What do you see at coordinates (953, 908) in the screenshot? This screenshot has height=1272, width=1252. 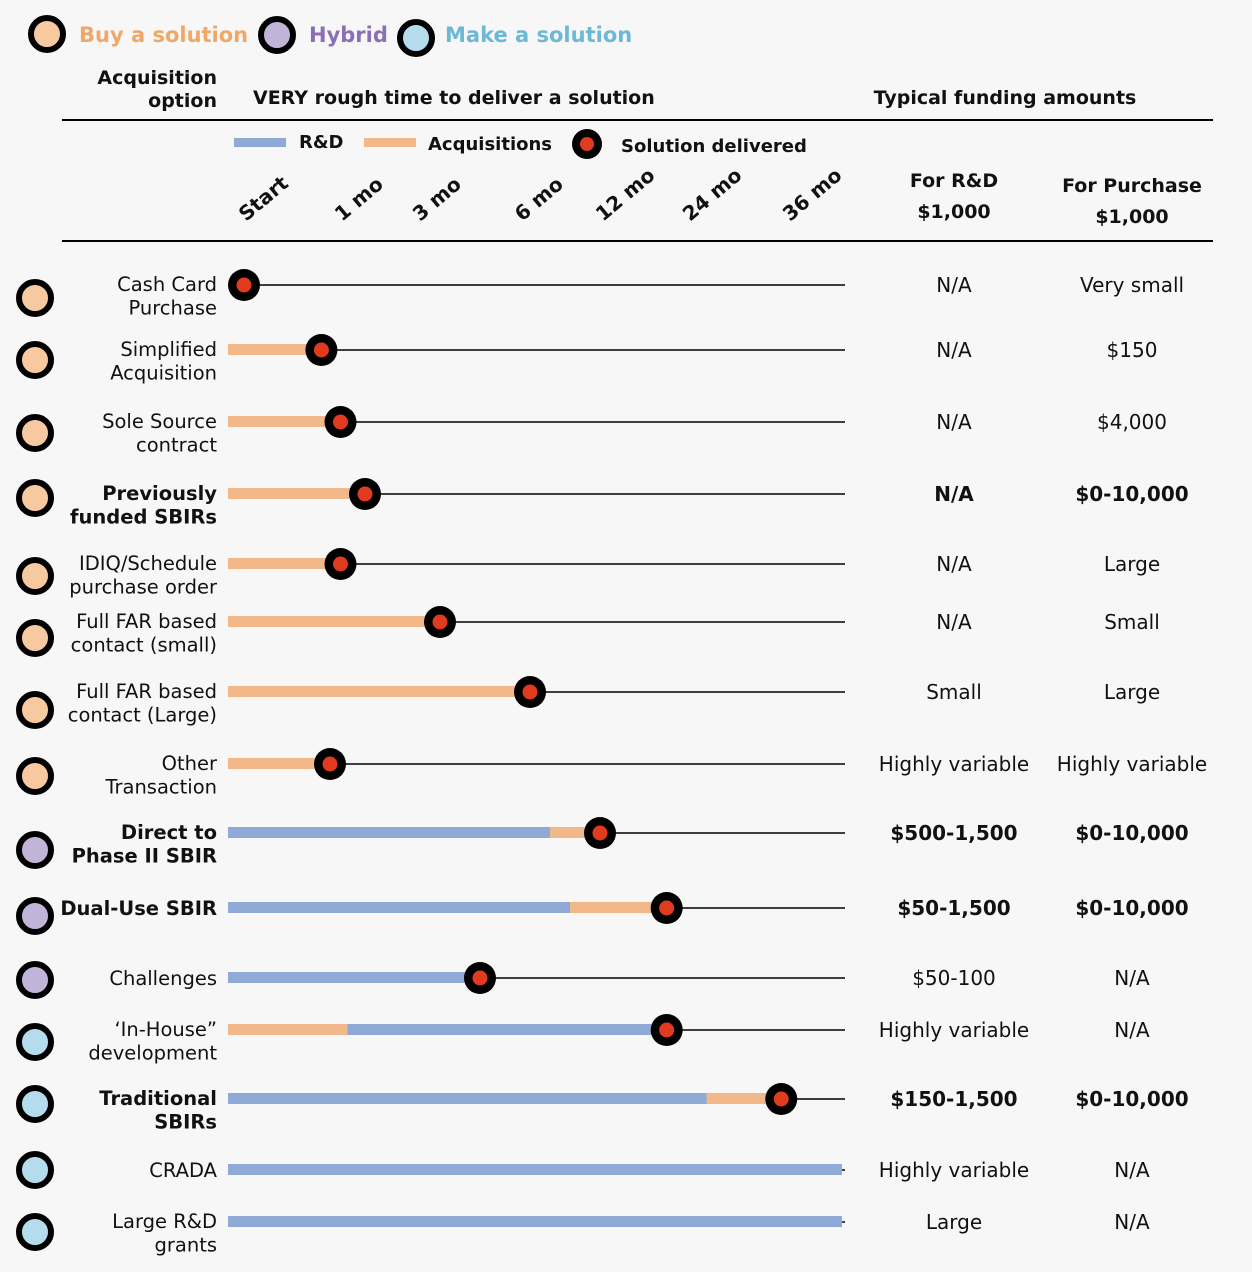 I see `rnd-funding-cell: $50-1,500` at bounding box center [953, 908].